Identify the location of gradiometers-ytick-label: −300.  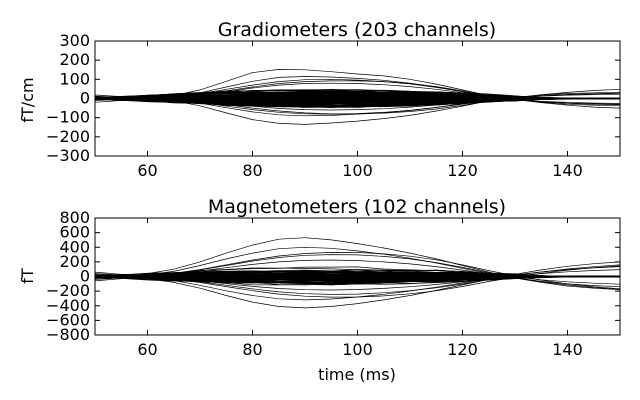
(68, 155).